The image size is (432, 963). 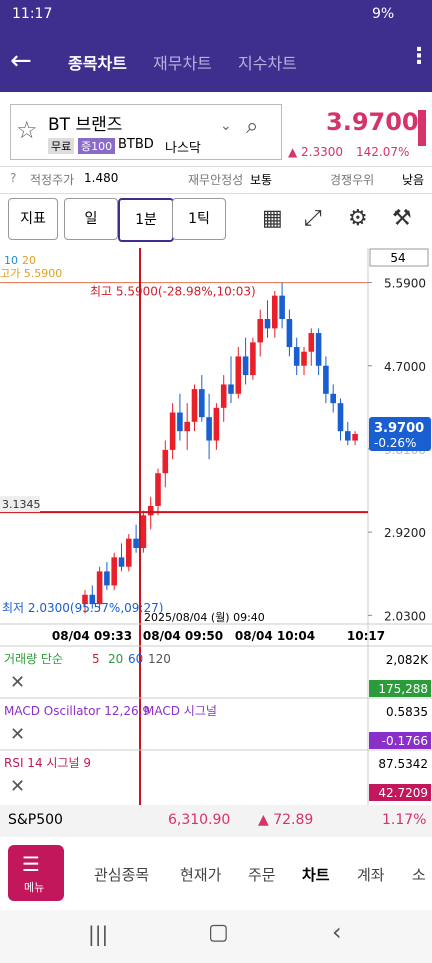 What do you see at coordinates (20, 504) in the screenshot?
I see `crosshair-box` at bounding box center [20, 504].